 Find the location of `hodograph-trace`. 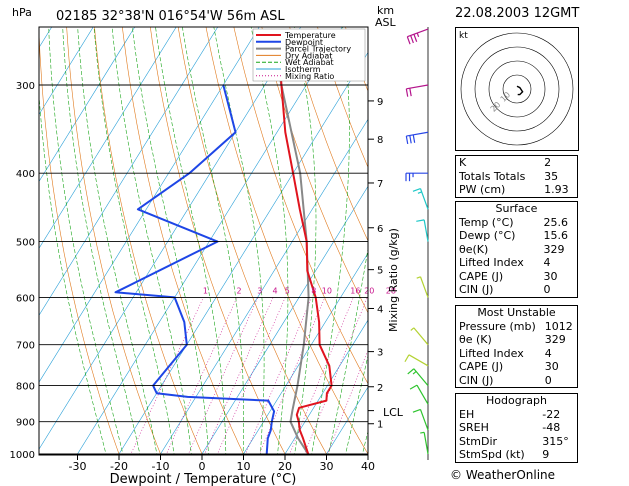

hodograph-trace is located at coordinates (520, 90).